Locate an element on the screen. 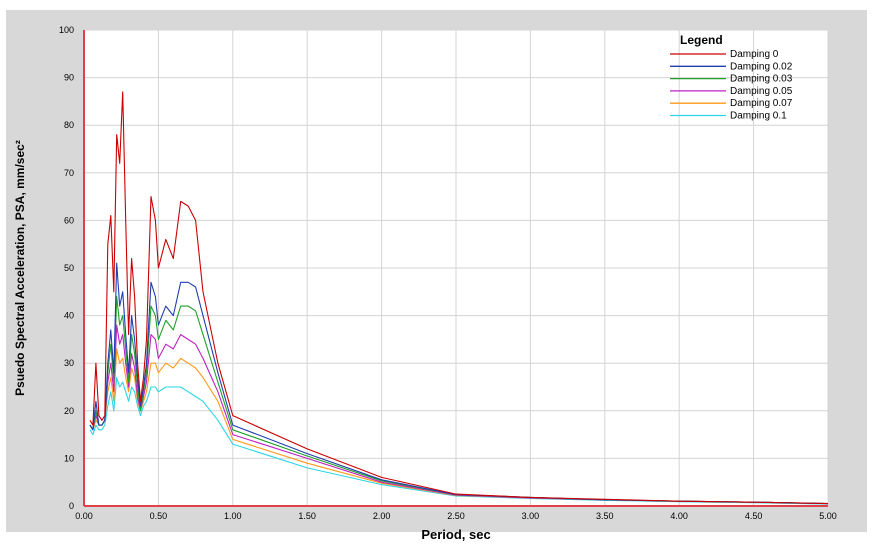  y-tick-label: 40 is located at coordinates (69, 316).